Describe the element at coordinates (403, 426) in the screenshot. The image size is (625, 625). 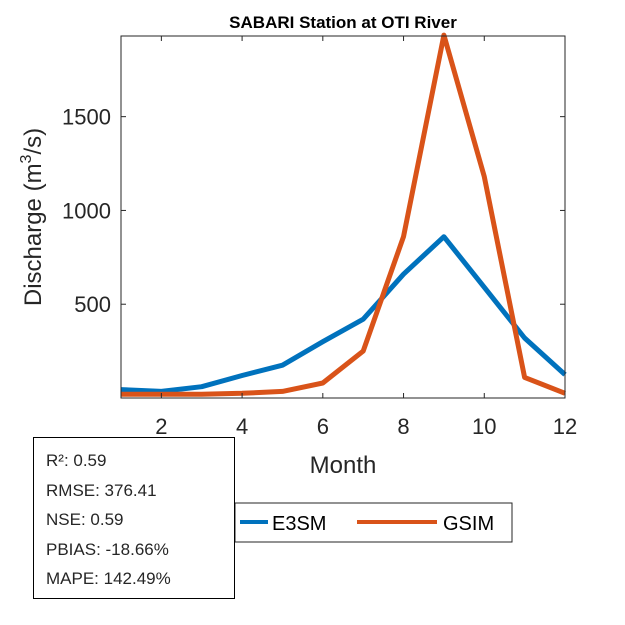
I see `x-tick-label: 8` at that location.